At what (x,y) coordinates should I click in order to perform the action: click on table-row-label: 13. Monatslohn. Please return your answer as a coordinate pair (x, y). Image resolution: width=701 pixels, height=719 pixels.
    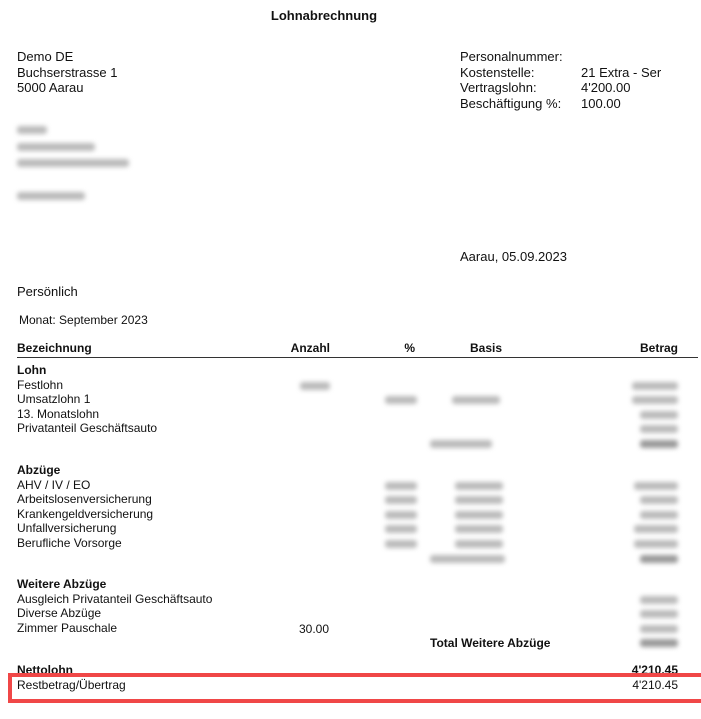
    Looking at the image, I should click on (58, 413).